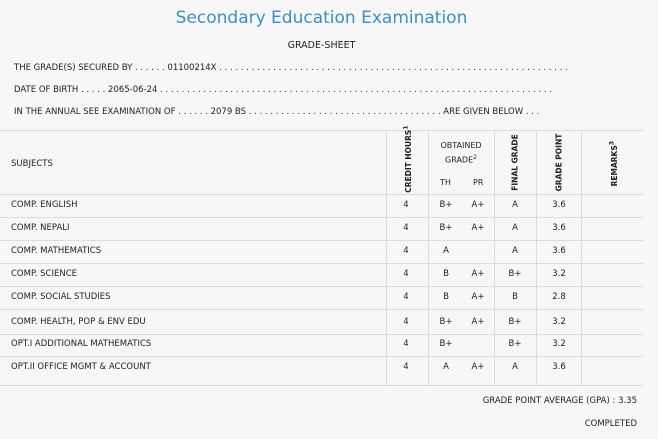  What do you see at coordinates (78, 322) in the screenshot?
I see `subject-cell: COMP. HEALTH, POP & ENV EDU` at bounding box center [78, 322].